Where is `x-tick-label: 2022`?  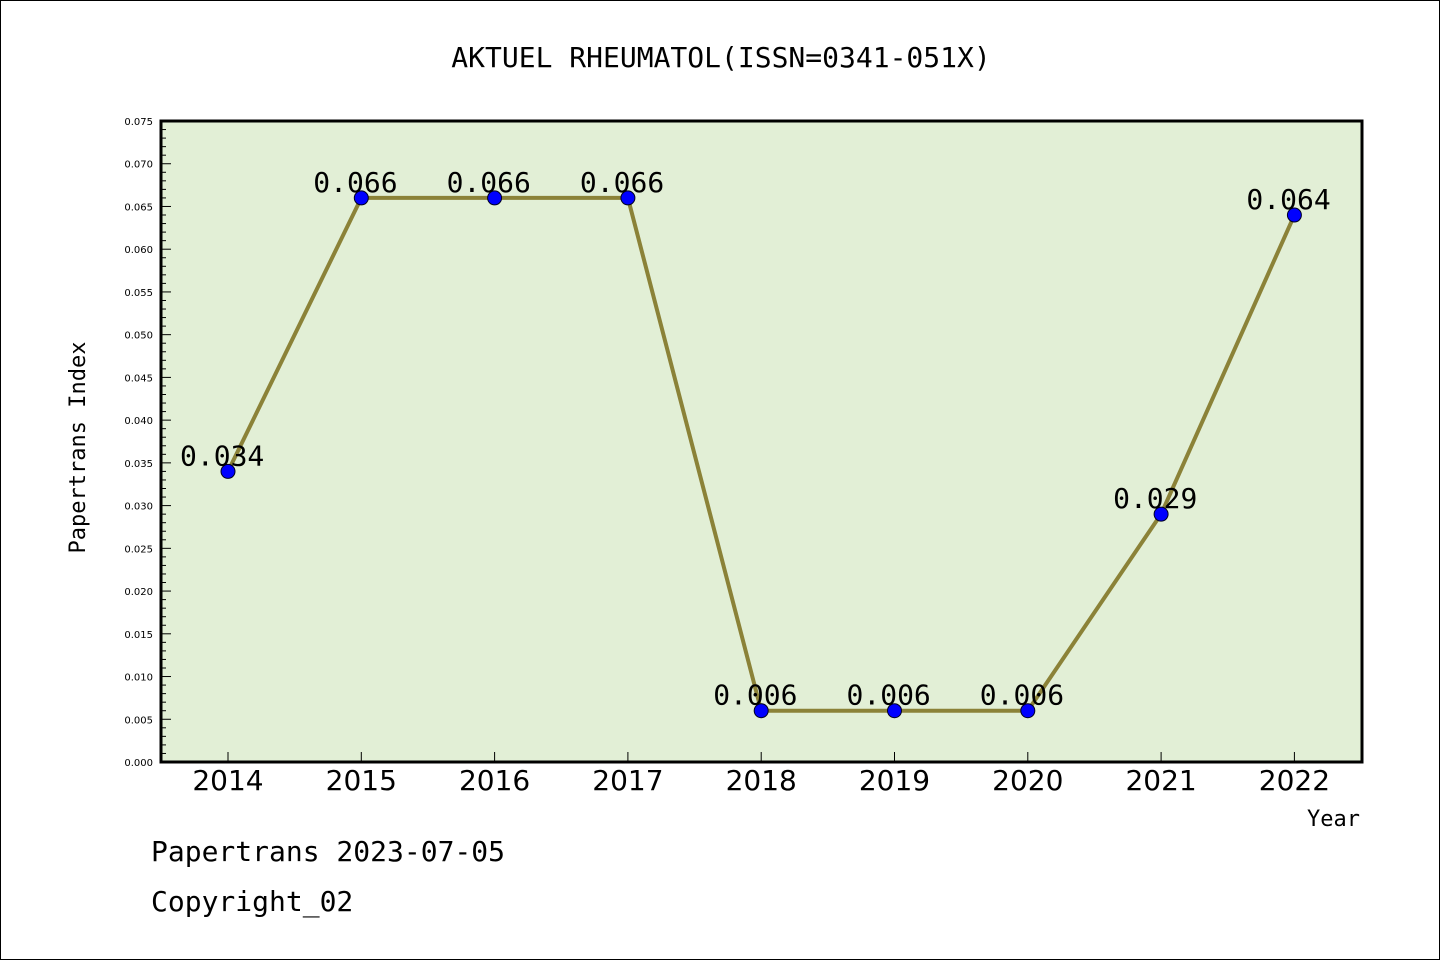
x-tick-label: 2022 is located at coordinates (1294, 780).